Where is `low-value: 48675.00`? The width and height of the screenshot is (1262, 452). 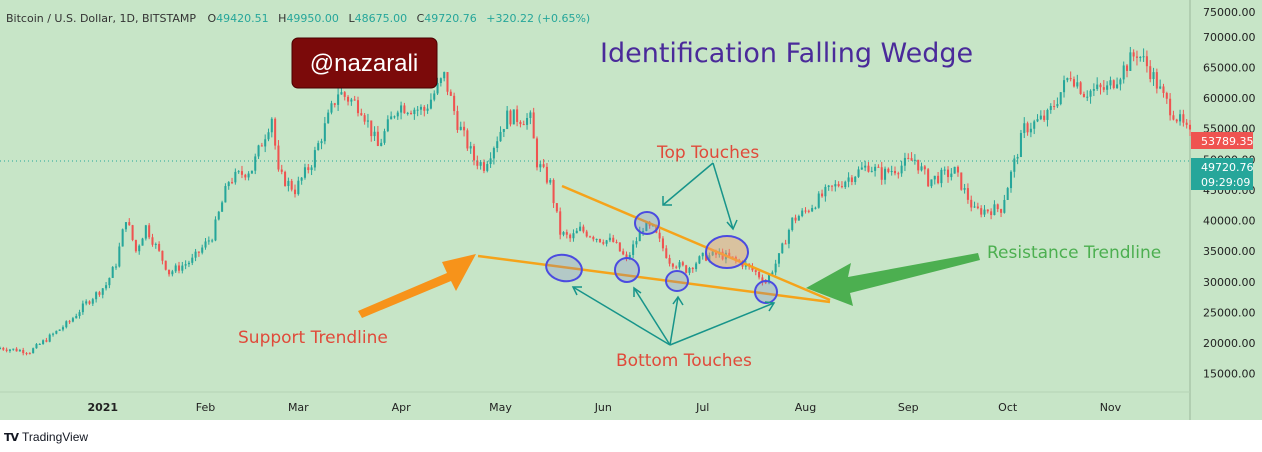 low-value: 48675.00 is located at coordinates (381, 18).